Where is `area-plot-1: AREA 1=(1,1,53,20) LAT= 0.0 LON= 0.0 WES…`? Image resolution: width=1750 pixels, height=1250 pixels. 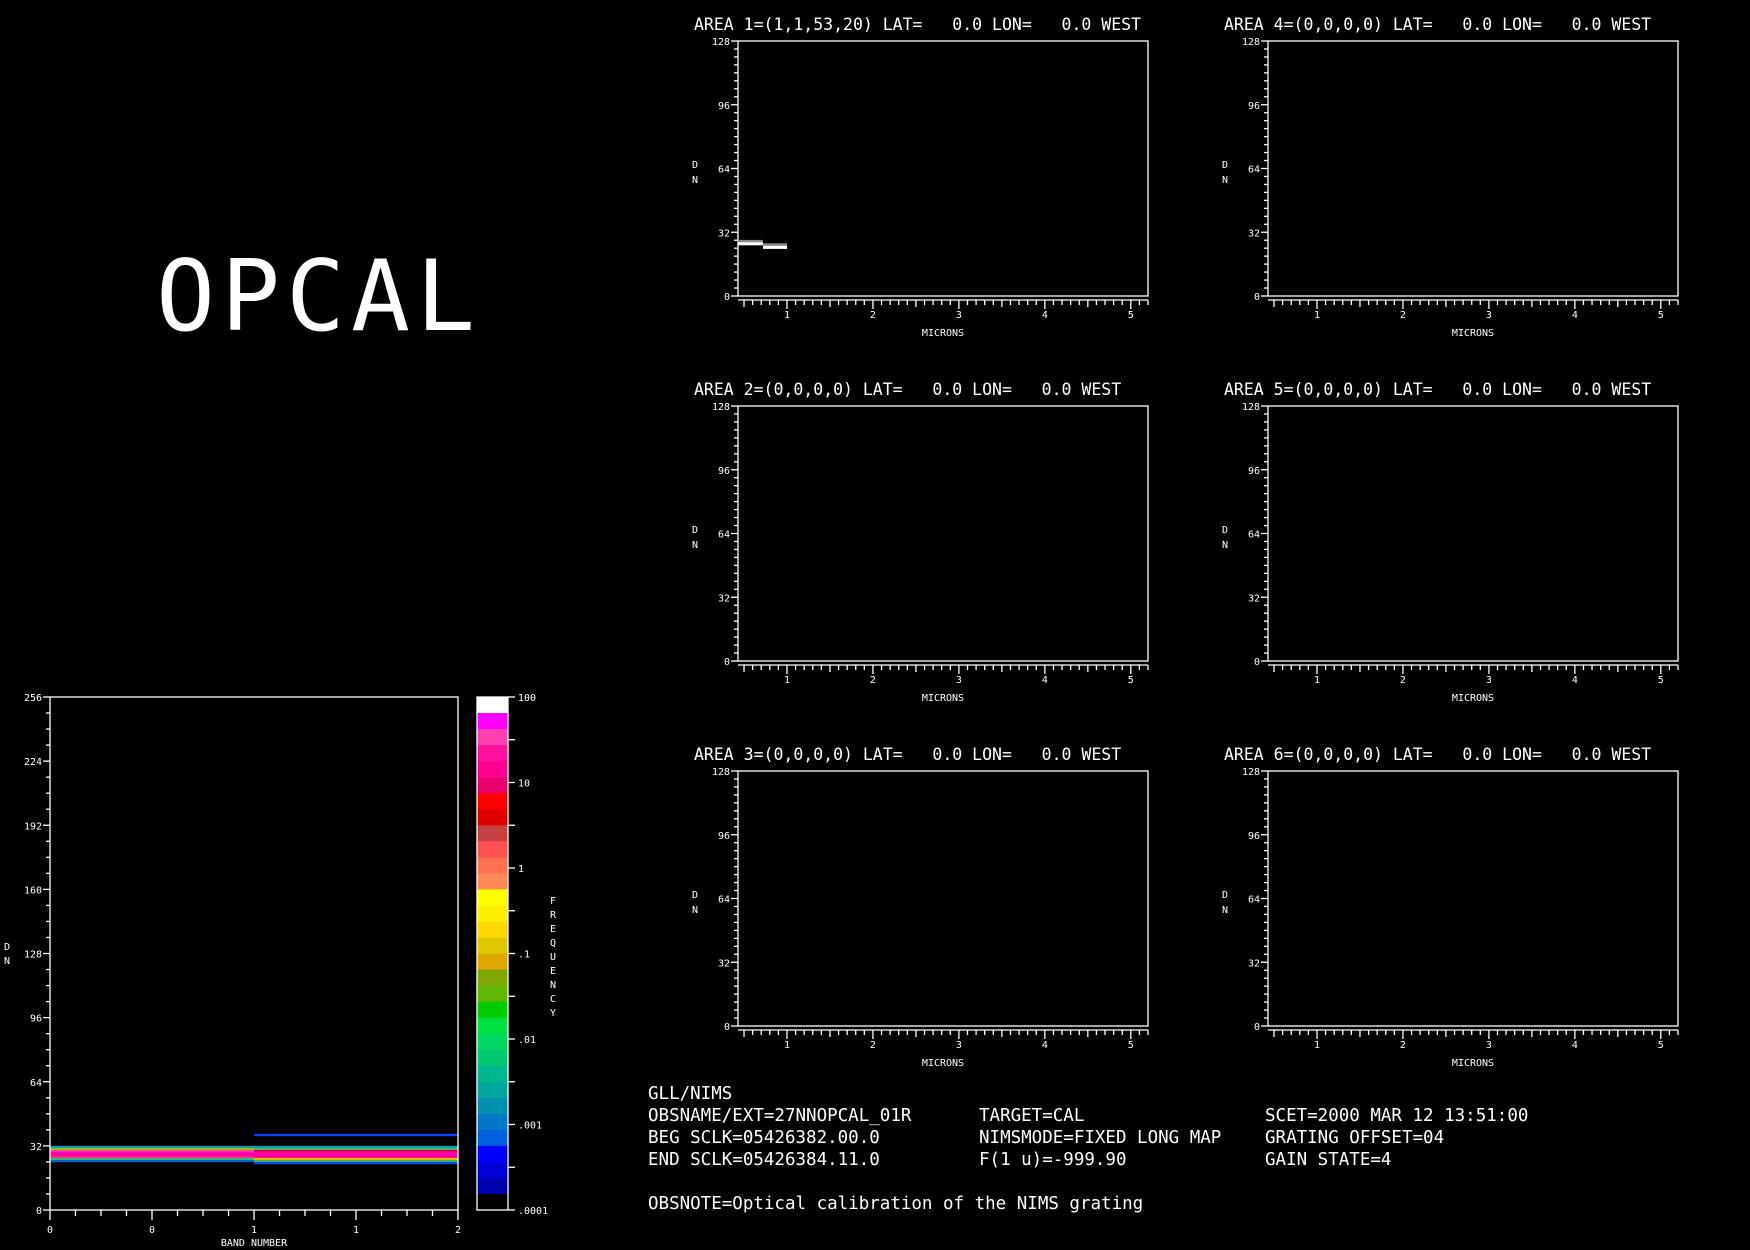 area-plot-1: AREA 1=(1,1,53,20) LAT= 0.0 LON= 0.0 WES… is located at coordinates (920, 177).